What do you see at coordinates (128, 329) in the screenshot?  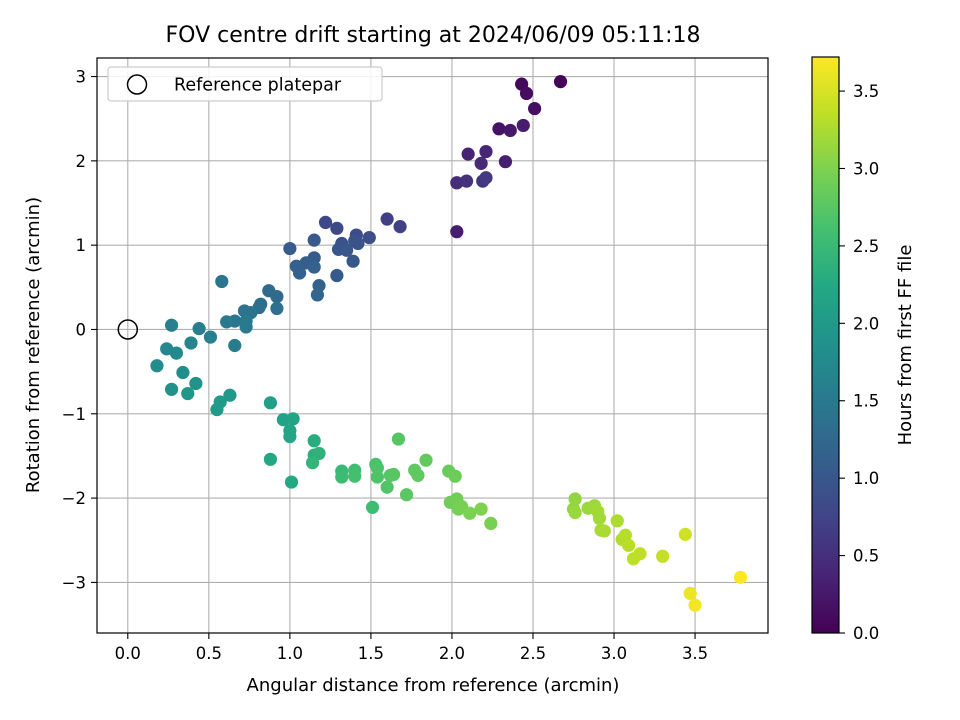 I see `reference-point-marker` at bounding box center [128, 329].